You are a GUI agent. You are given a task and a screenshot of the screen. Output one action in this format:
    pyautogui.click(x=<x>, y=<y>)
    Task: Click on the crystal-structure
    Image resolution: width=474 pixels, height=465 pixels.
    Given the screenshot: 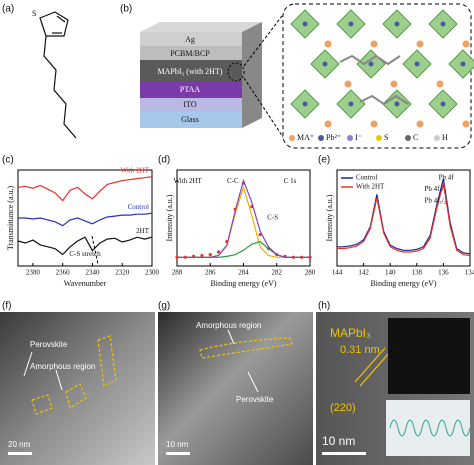 What is the action you would take?
    pyautogui.click(x=382, y=68)
    